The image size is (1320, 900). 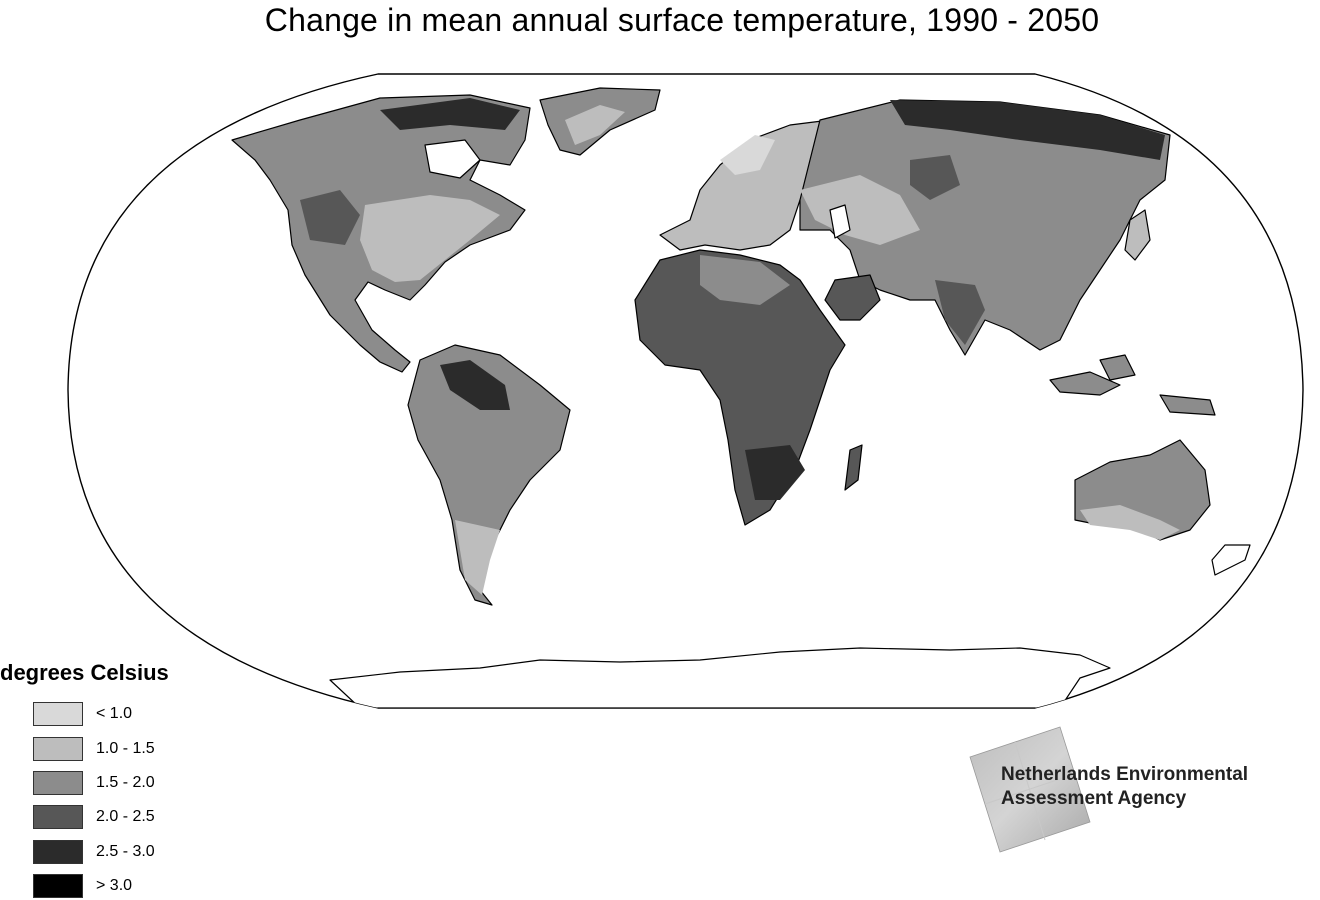 What do you see at coordinates (1027, 130) in the screenshot?
I see `siberia-dark` at bounding box center [1027, 130].